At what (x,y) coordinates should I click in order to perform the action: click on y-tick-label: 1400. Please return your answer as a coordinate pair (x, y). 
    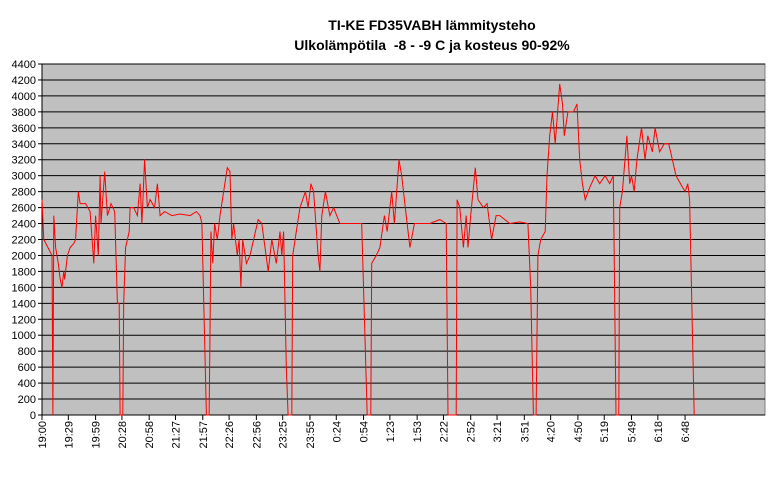
    Looking at the image, I should click on (24, 304).